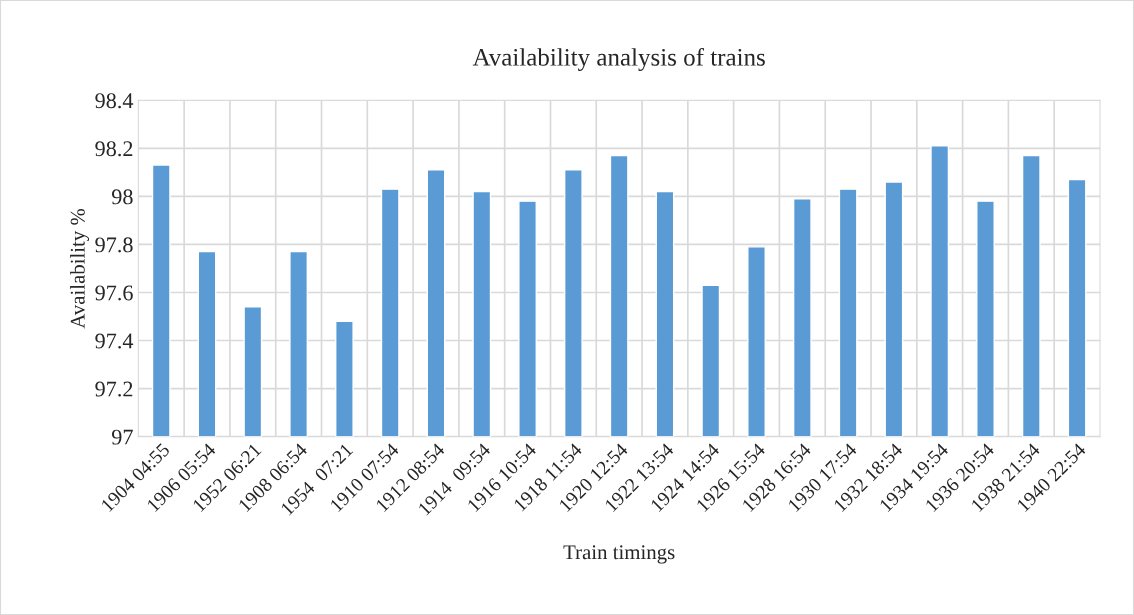 The width and height of the screenshot is (1134, 615). Describe the element at coordinates (618, 59) in the screenshot. I see `chart-title: Availability analysis of trains` at that location.